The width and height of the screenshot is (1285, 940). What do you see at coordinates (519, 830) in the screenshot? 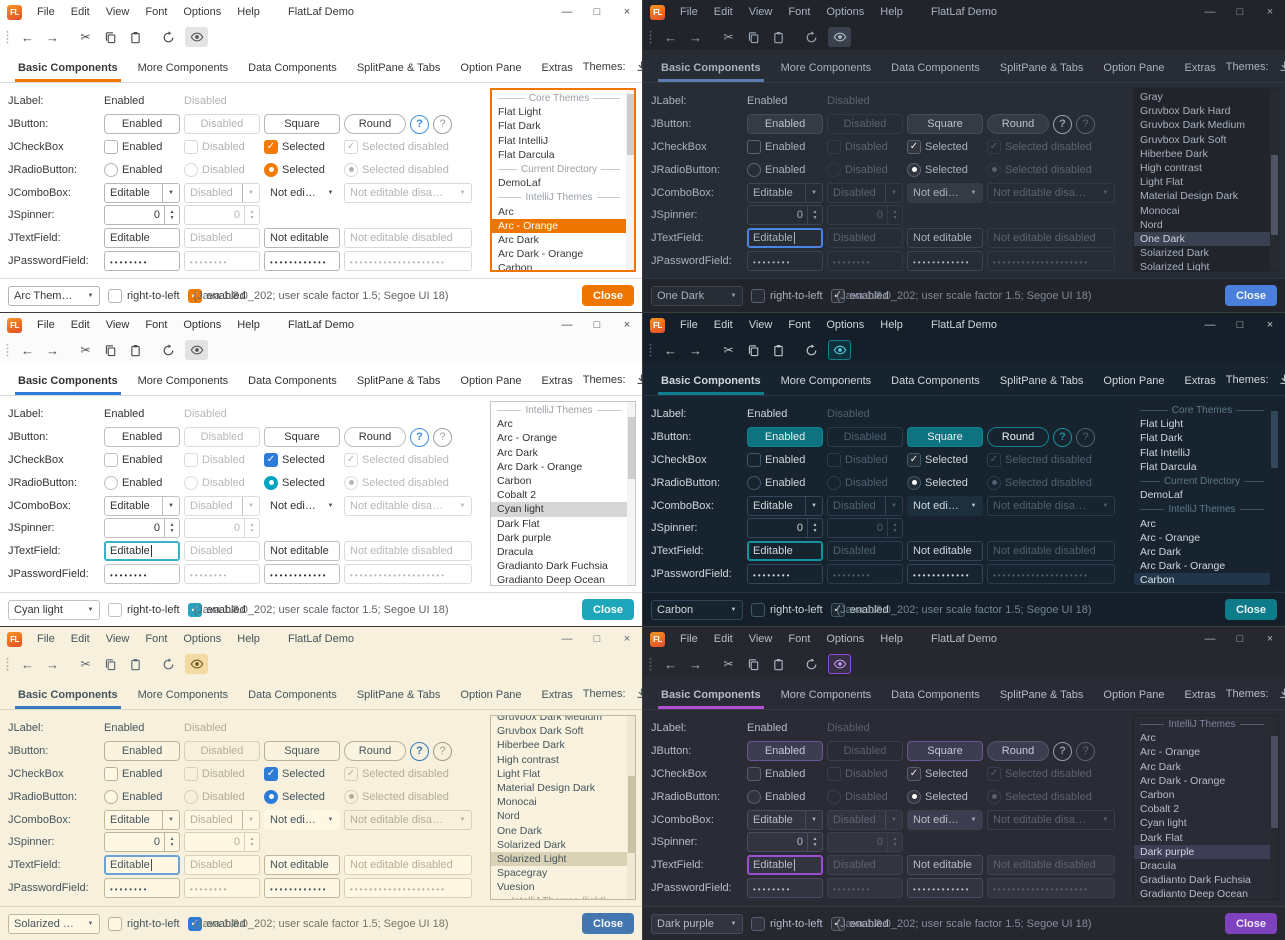
I see `theme-list-item: One Dark` at bounding box center [519, 830].